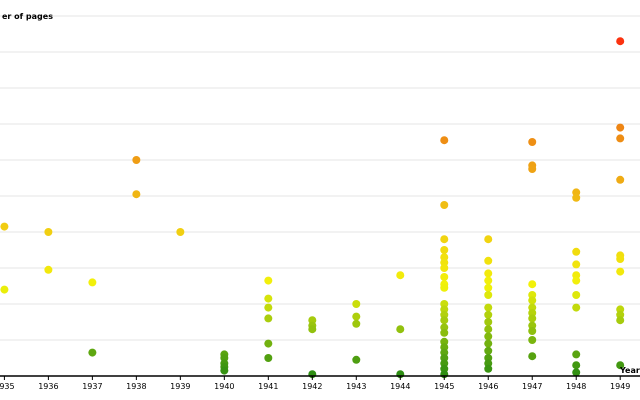 This screenshot has width=640, height=400. What do you see at coordinates (488, 386) in the screenshot?
I see `x-tick-label: 1946` at bounding box center [488, 386].